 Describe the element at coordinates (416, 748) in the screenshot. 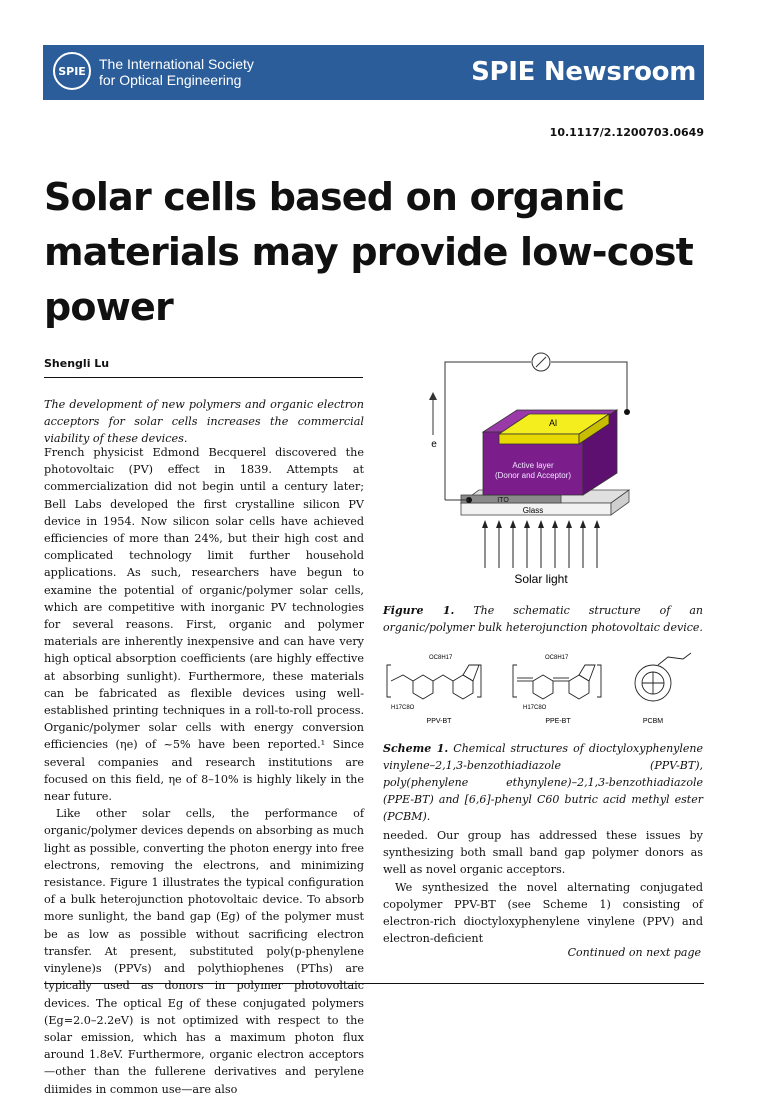

I see `scheme-1-caption-label: Scheme 1.` at that location.